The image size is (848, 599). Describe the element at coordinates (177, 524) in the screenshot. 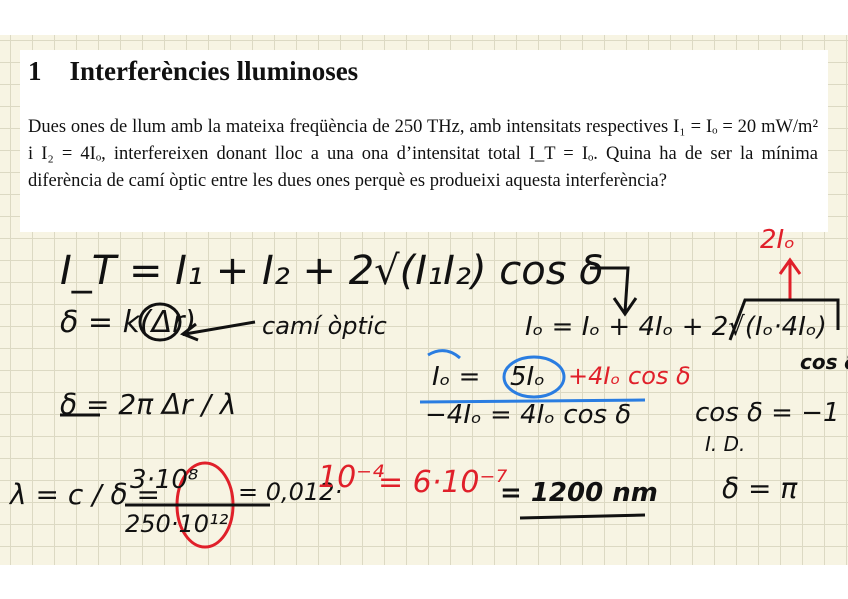

I see `hw-lambda-denominator: 250·10¹²` at that location.